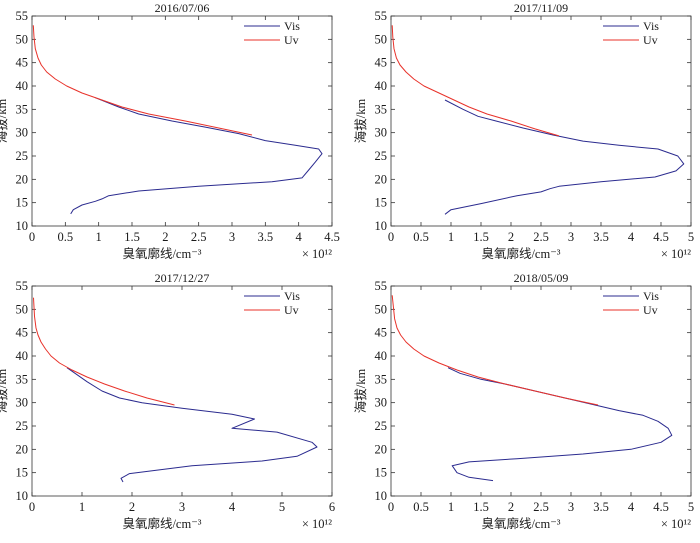  I want to click on chart-title: 2016/07/06, so click(182, 8).